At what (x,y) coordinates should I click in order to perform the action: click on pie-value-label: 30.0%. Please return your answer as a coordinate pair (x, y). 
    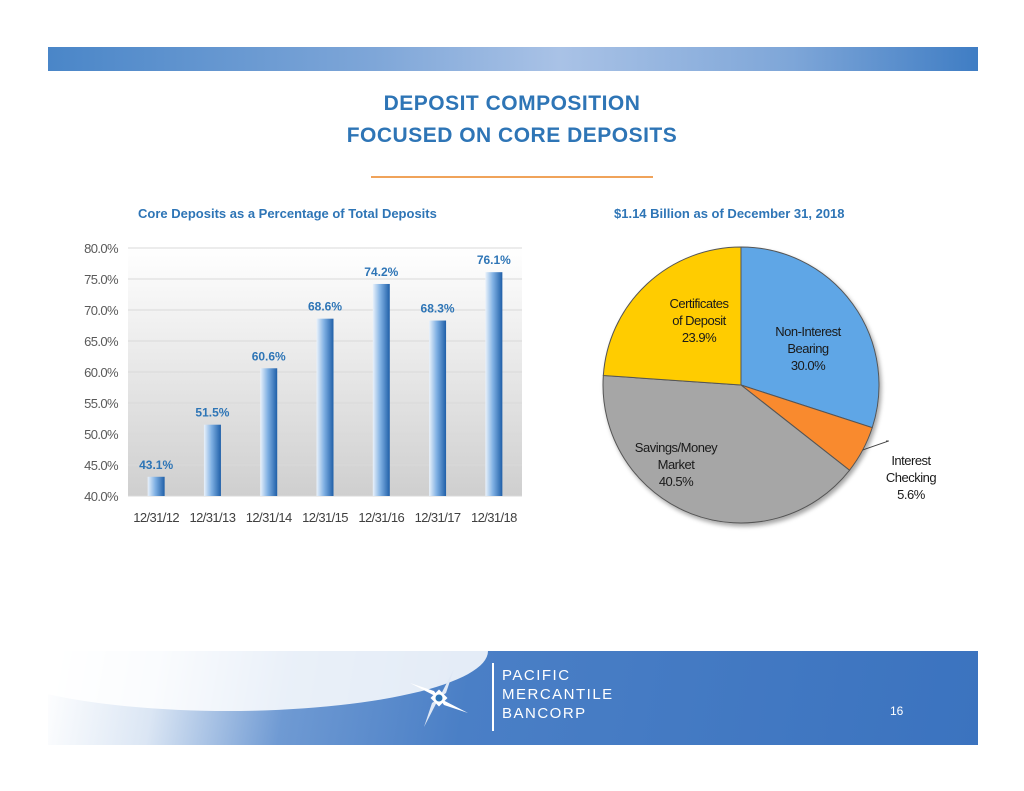
    Looking at the image, I should click on (808, 365).